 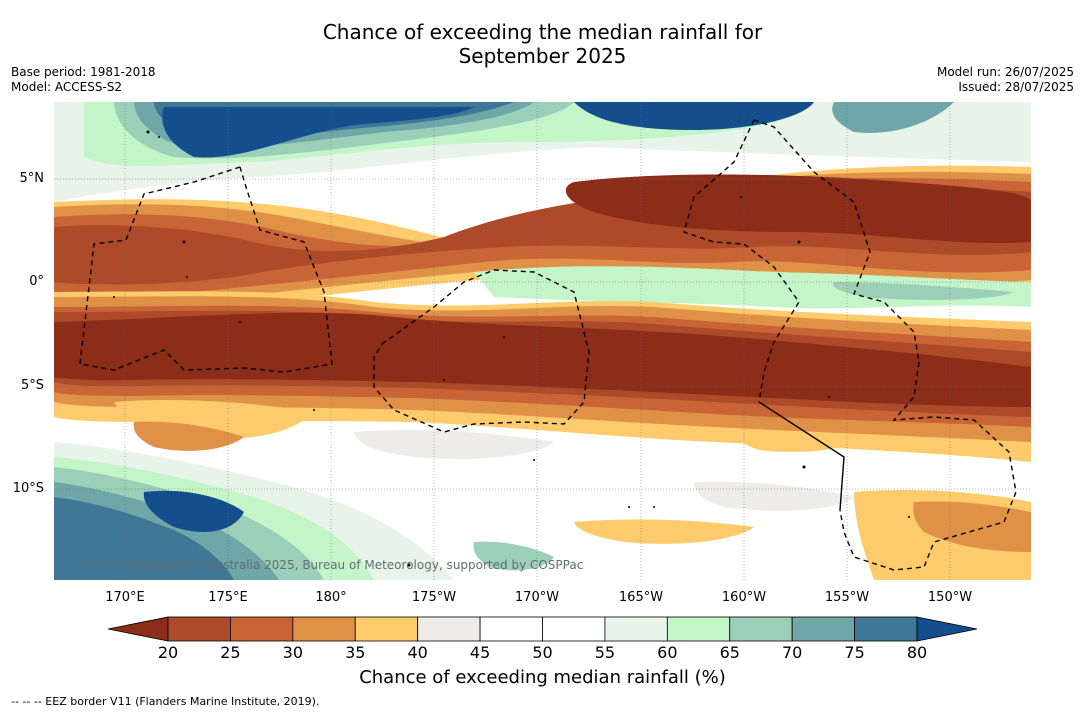 I want to click on colorbar-tick-label: 60, so click(x=667, y=652).